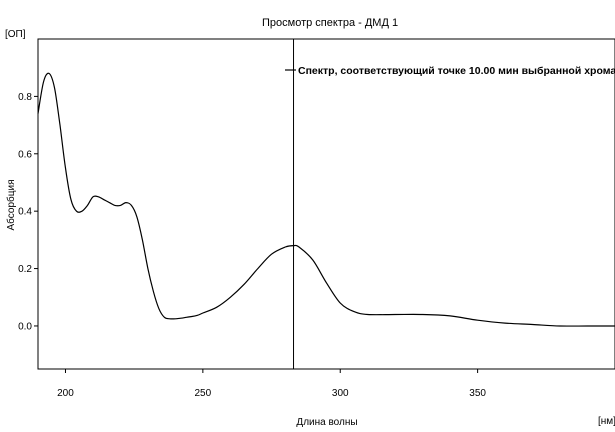 Image resolution: width=615 pixels, height=432 pixels. What do you see at coordinates (25, 326) in the screenshot?
I see `y-tick-label: 0.0` at bounding box center [25, 326].